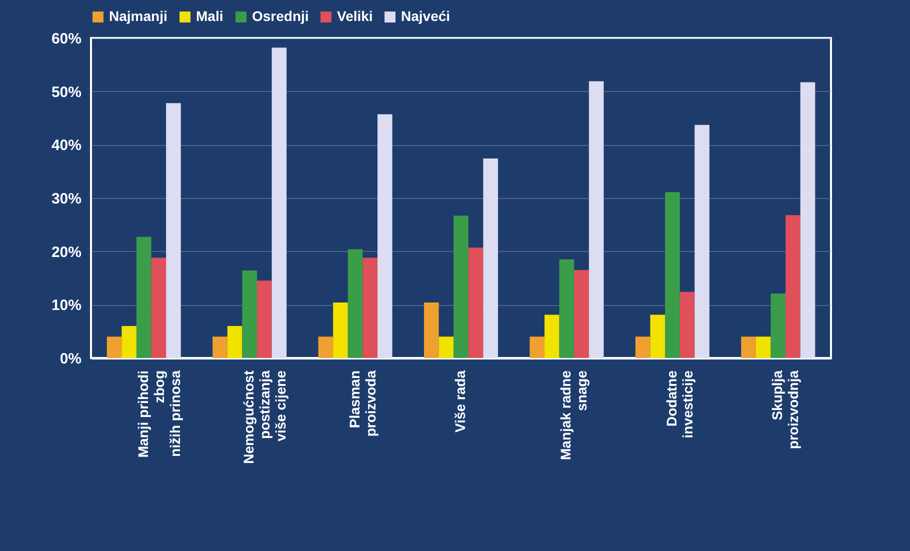 This screenshot has width=910, height=551. What do you see at coordinates (264, 417) in the screenshot?
I see `x-tick-label: Nemogućnost postizanja više cijene` at bounding box center [264, 417].